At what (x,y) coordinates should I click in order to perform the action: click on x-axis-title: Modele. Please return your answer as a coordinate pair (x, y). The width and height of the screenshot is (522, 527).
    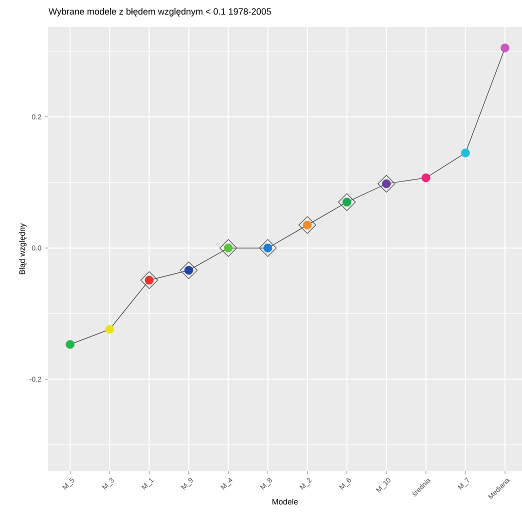
    Looking at the image, I should click on (285, 501).